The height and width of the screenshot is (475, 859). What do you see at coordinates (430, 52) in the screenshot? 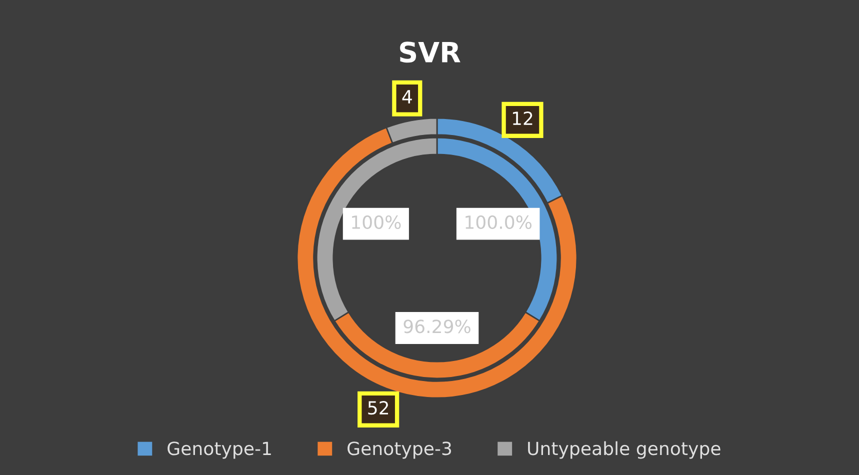
I see `chart-title: SVR` at bounding box center [430, 52].